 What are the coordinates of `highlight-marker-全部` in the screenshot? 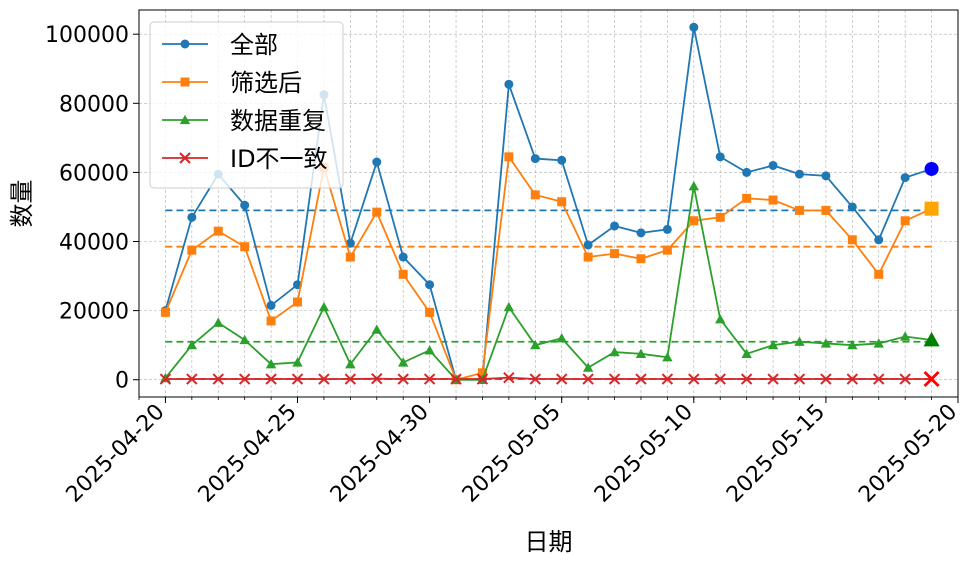 It's located at (931, 168).